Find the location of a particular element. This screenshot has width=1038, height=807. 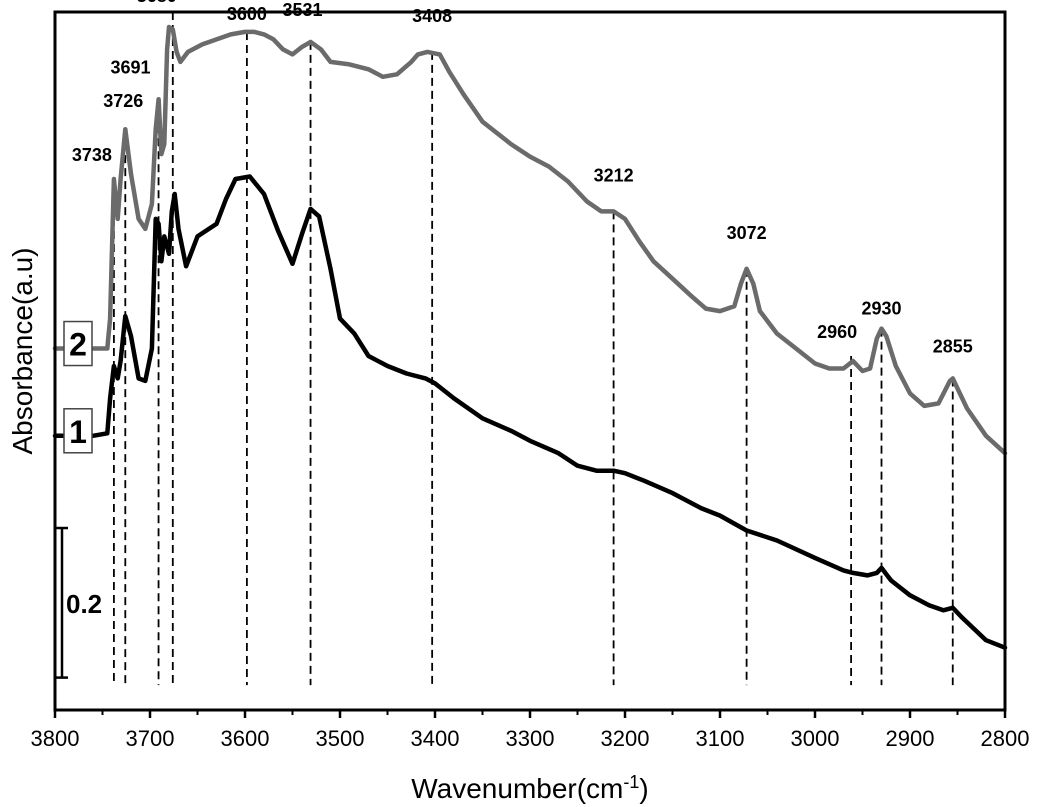

peak-label-3531: 3531 is located at coordinates (303, 10).